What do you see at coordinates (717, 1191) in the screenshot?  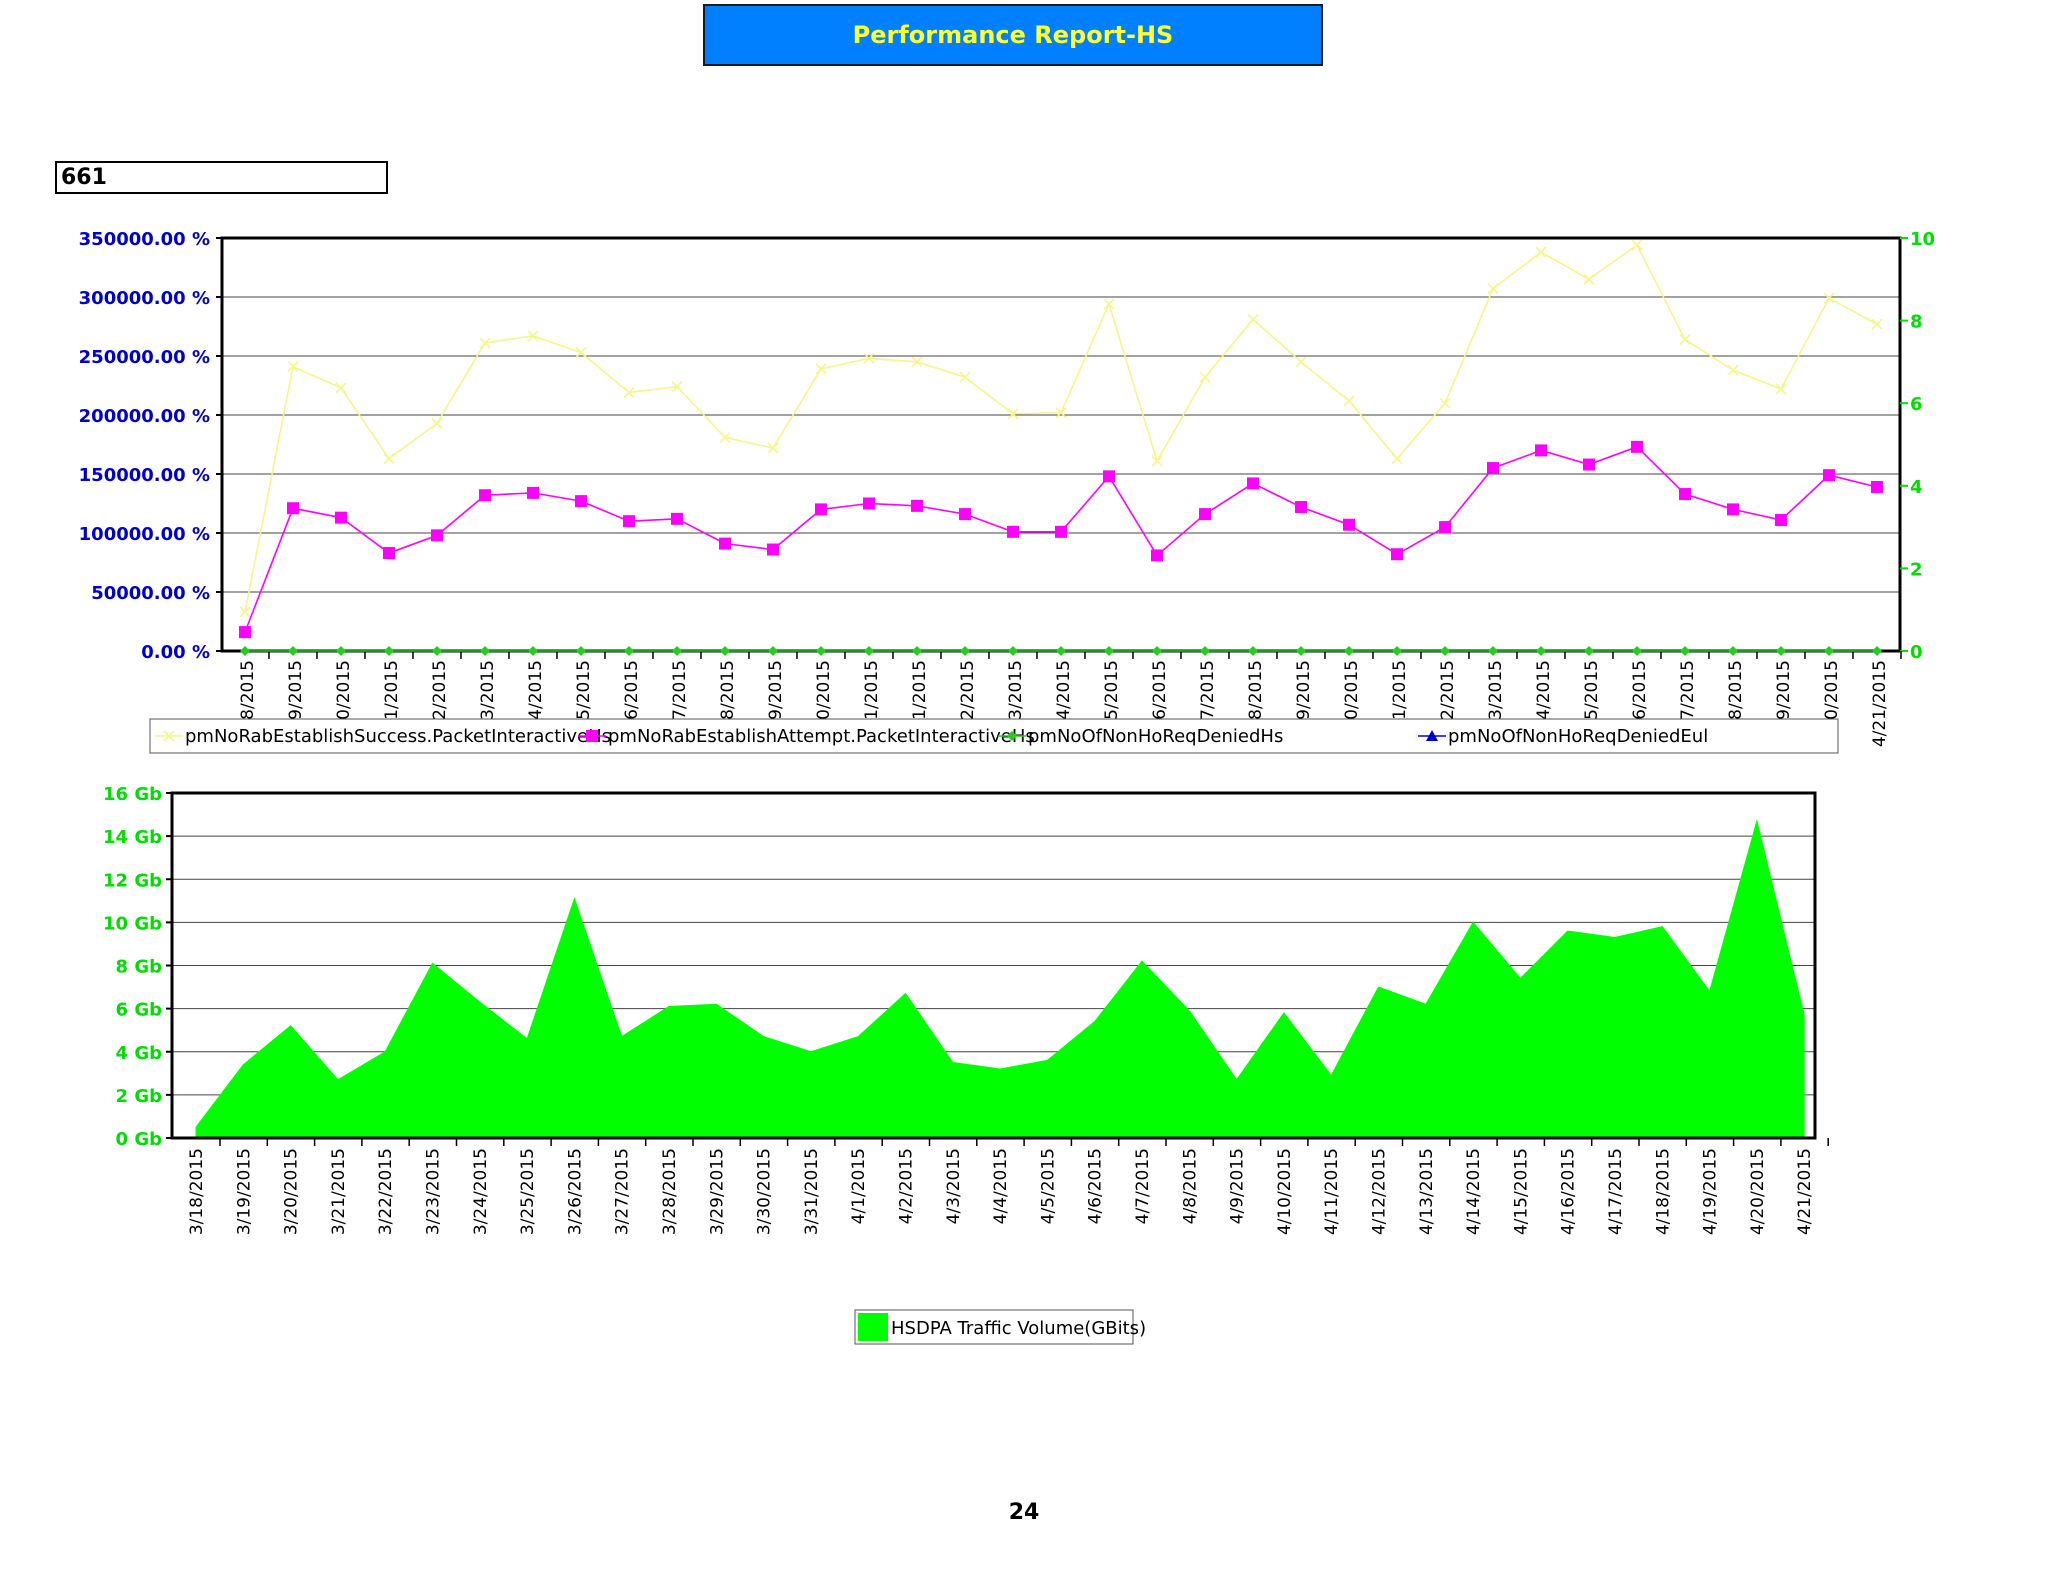 I see `x-tick-label: 3/29/2015` at bounding box center [717, 1191].